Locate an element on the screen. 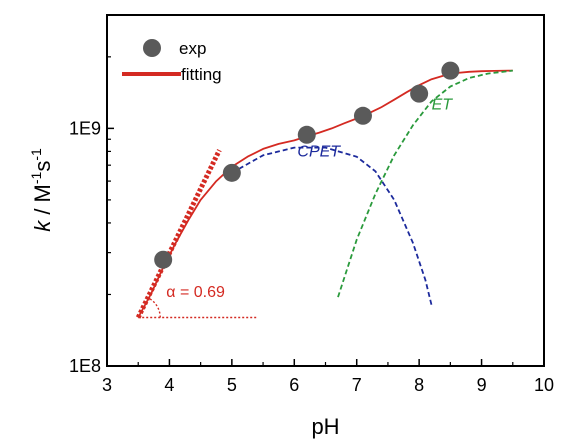  y-tick-label: 1E8 is located at coordinates (85, 366).